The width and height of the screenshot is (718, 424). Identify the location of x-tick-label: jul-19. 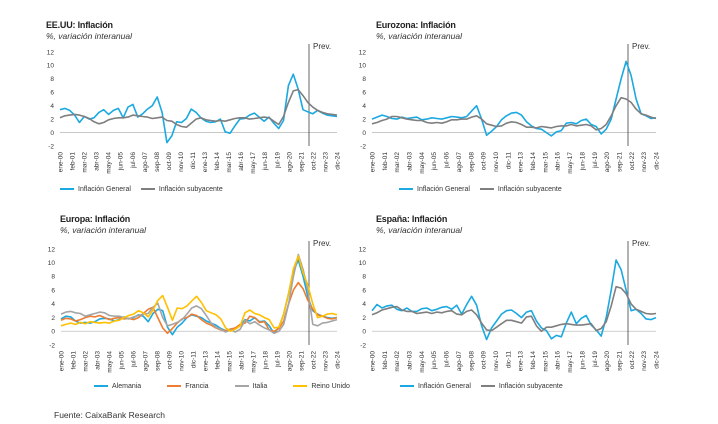
(278, 359).